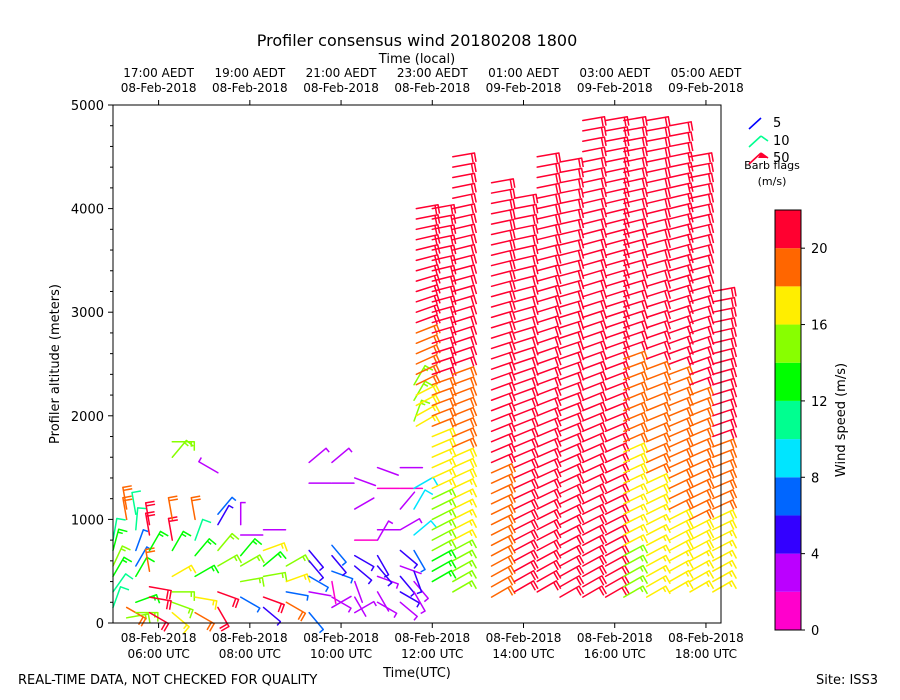 This screenshot has width=900, height=700. What do you see at coordinates (341, 73) in the screenshot?
I see `top-tick-time: 21:00 AEDT` at bounding box center [341, 73].